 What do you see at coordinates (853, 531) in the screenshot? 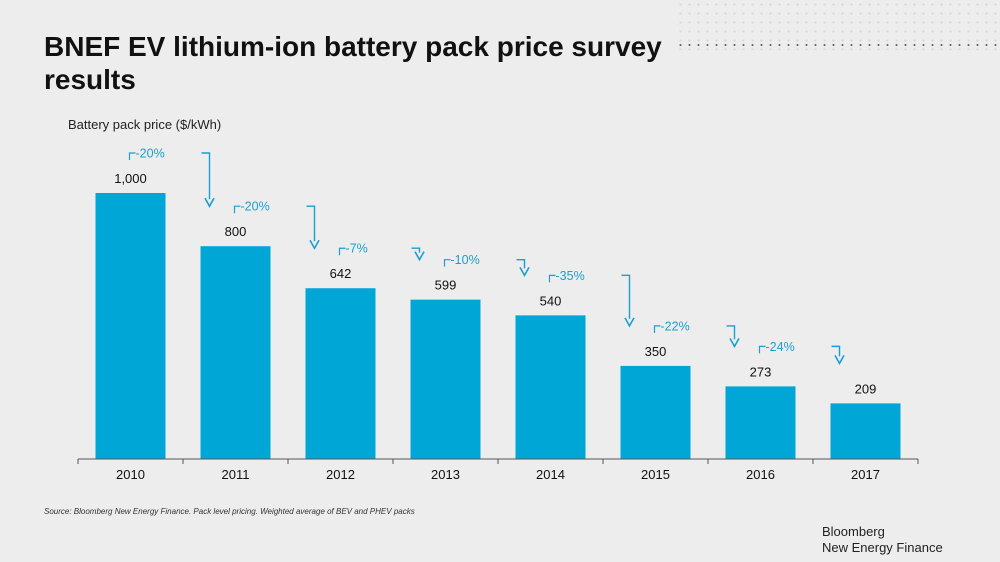
I see `brand-line-1: Bloomberg` at bounding box center [853, 531].